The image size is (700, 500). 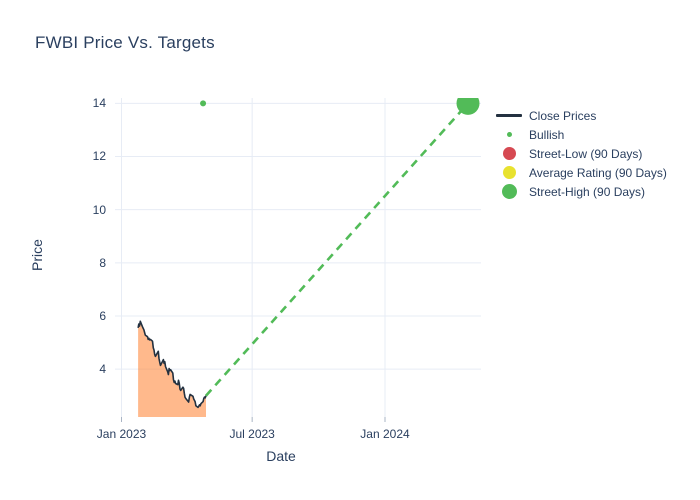 What do you see at coordinates (203, 103) in the screenshot?
I see `bullish-dot` at bounding box center [203, 103].